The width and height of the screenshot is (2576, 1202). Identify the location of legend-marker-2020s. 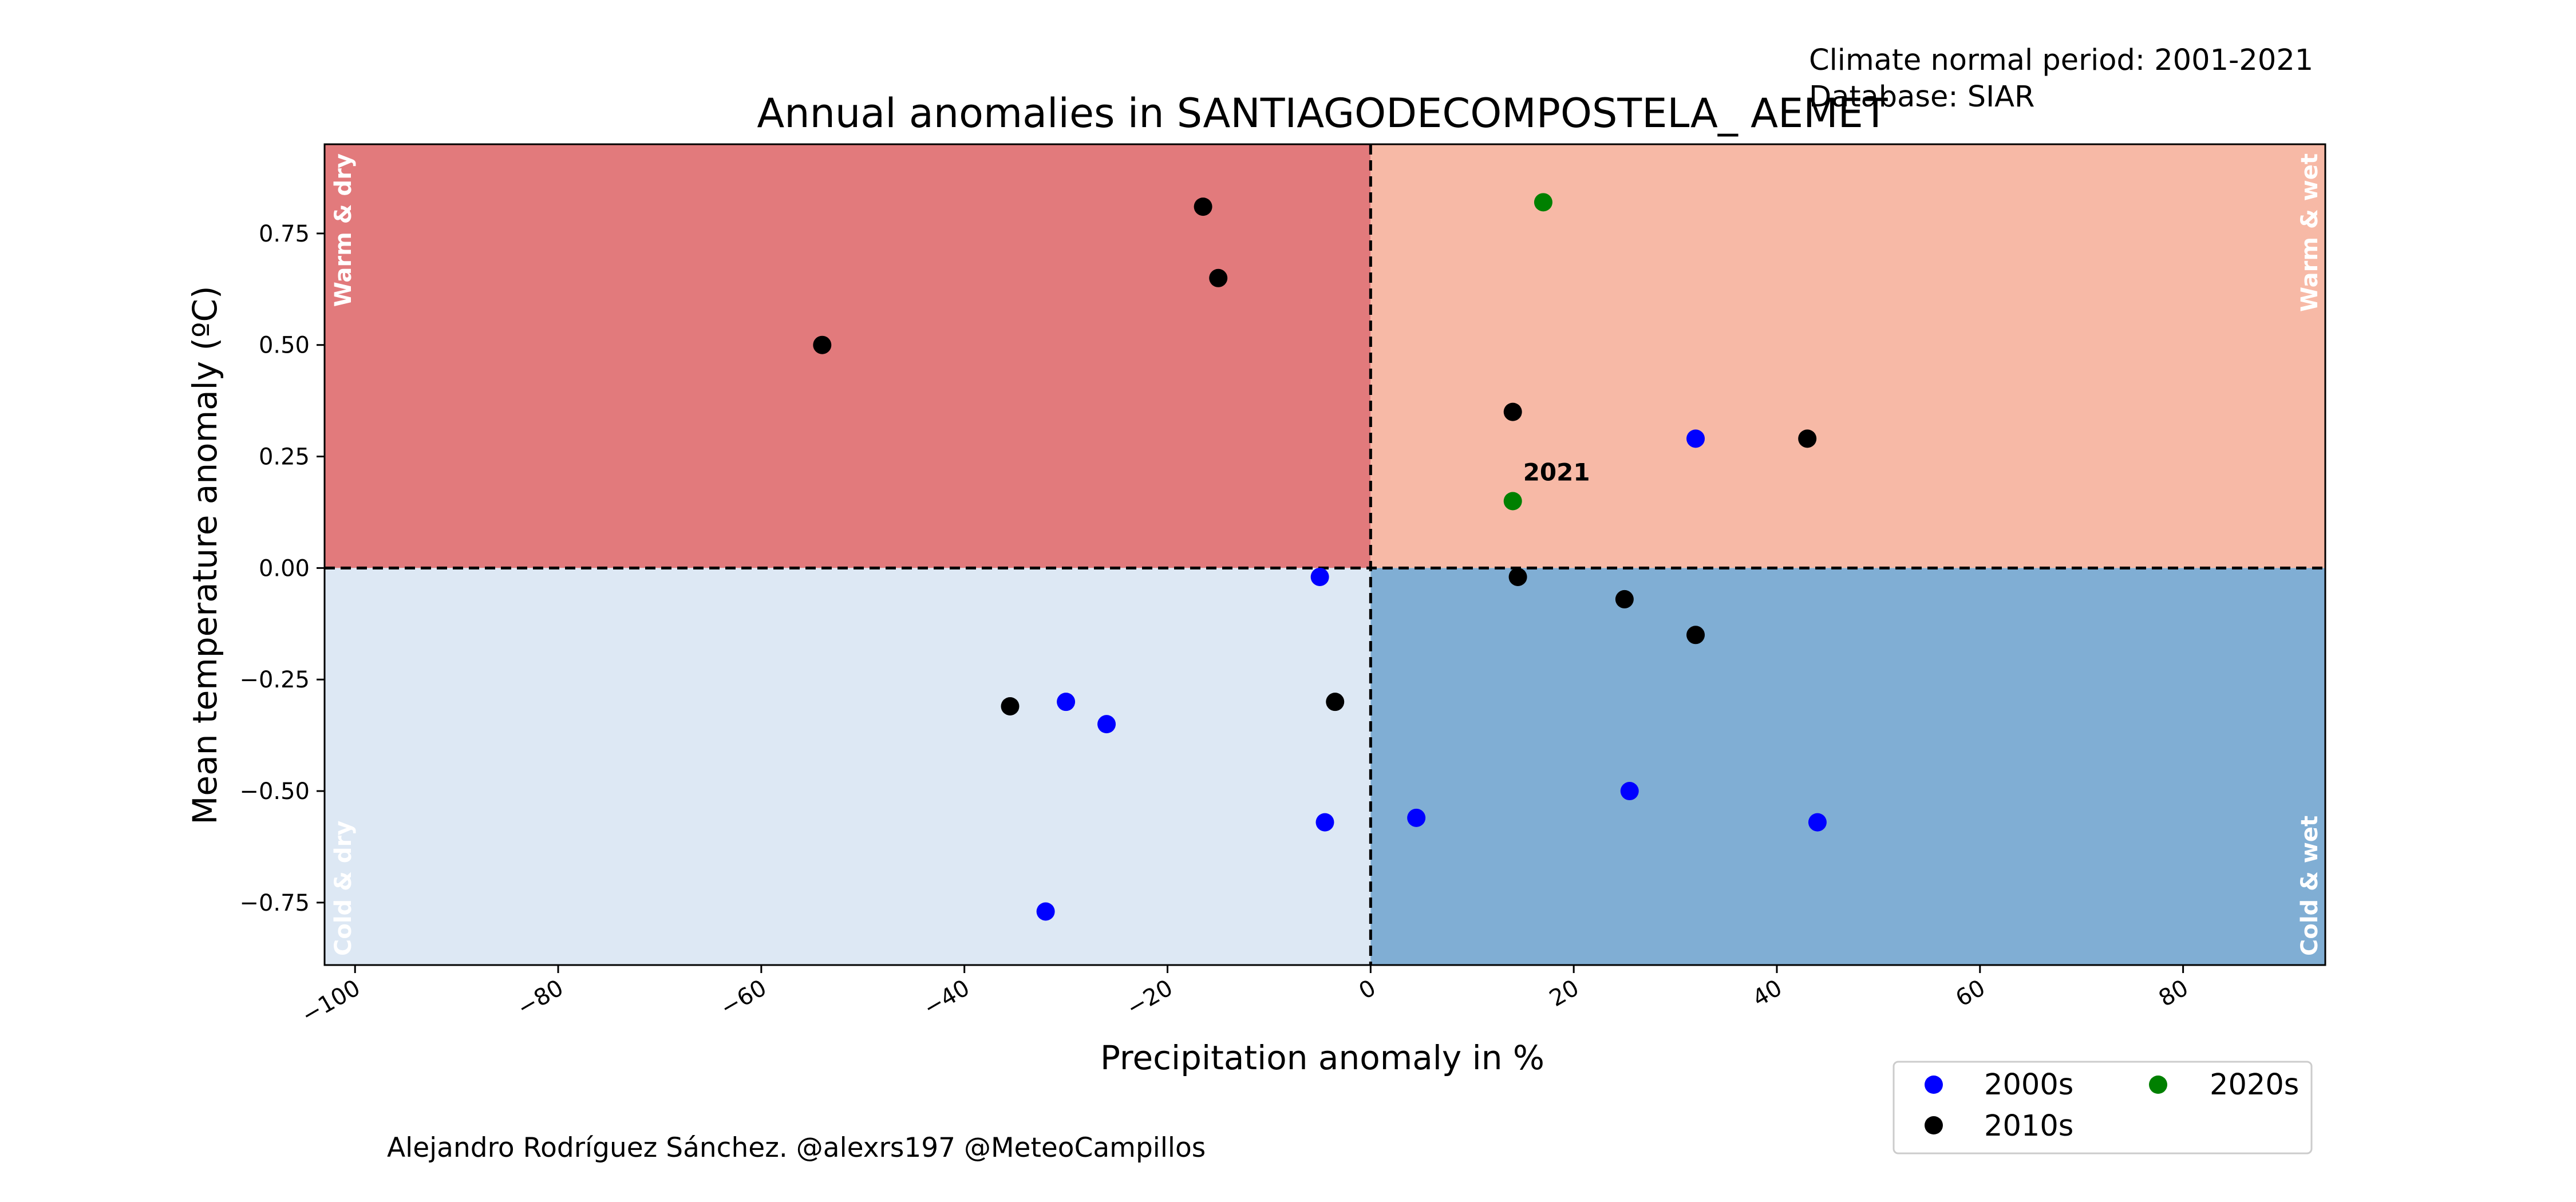
(2158, 1085).